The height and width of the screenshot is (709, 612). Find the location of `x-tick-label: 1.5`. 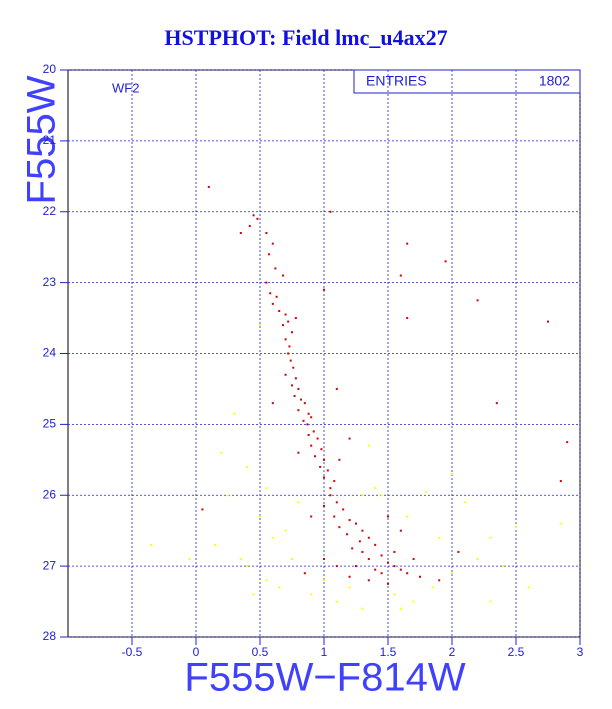

x-tick-label: 1.5 is located at coordinates (388, 652).